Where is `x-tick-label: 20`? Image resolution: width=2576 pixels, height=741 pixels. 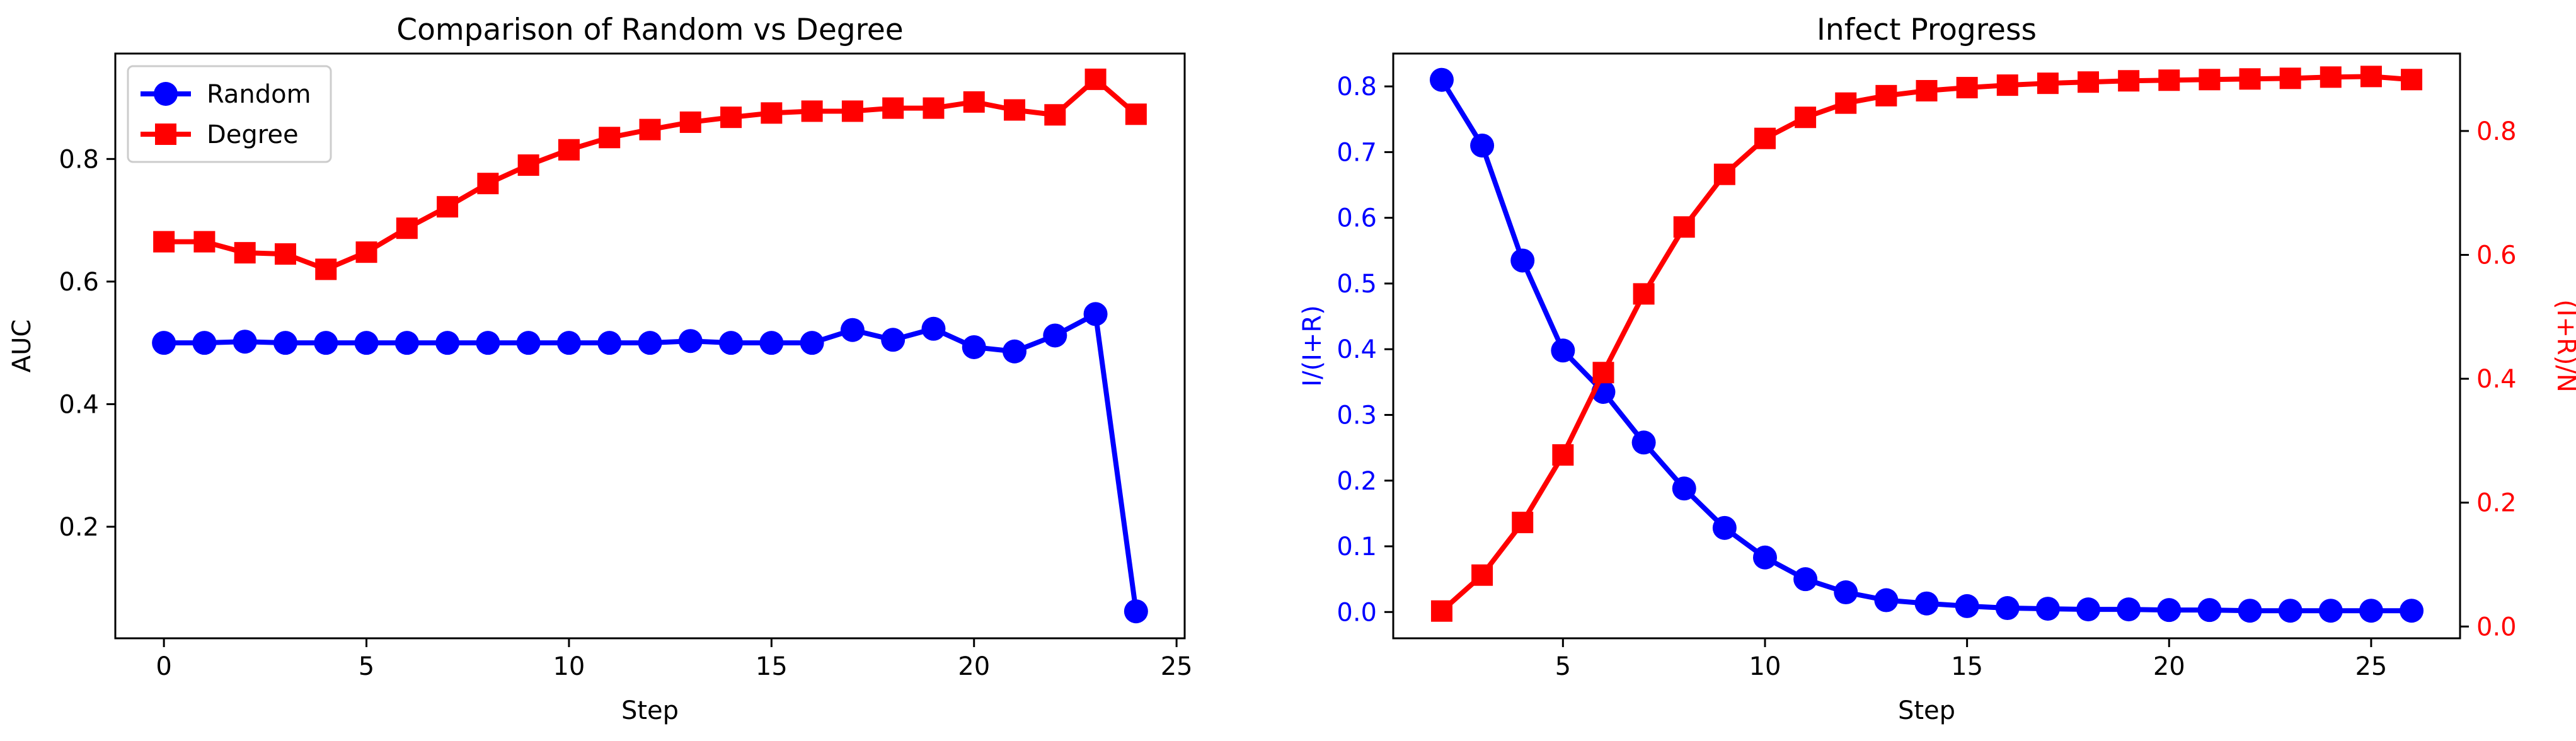 x-tick-label: 20 is located at coordinates (974, 666).